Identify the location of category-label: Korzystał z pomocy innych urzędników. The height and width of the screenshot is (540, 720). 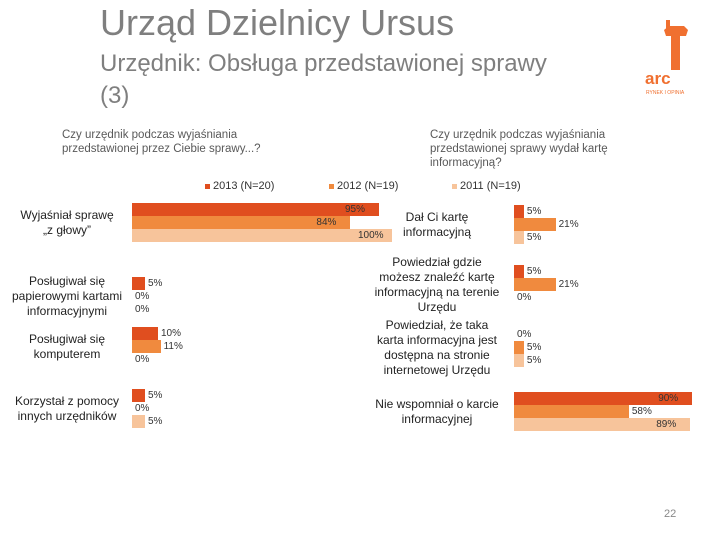
(67, 408).